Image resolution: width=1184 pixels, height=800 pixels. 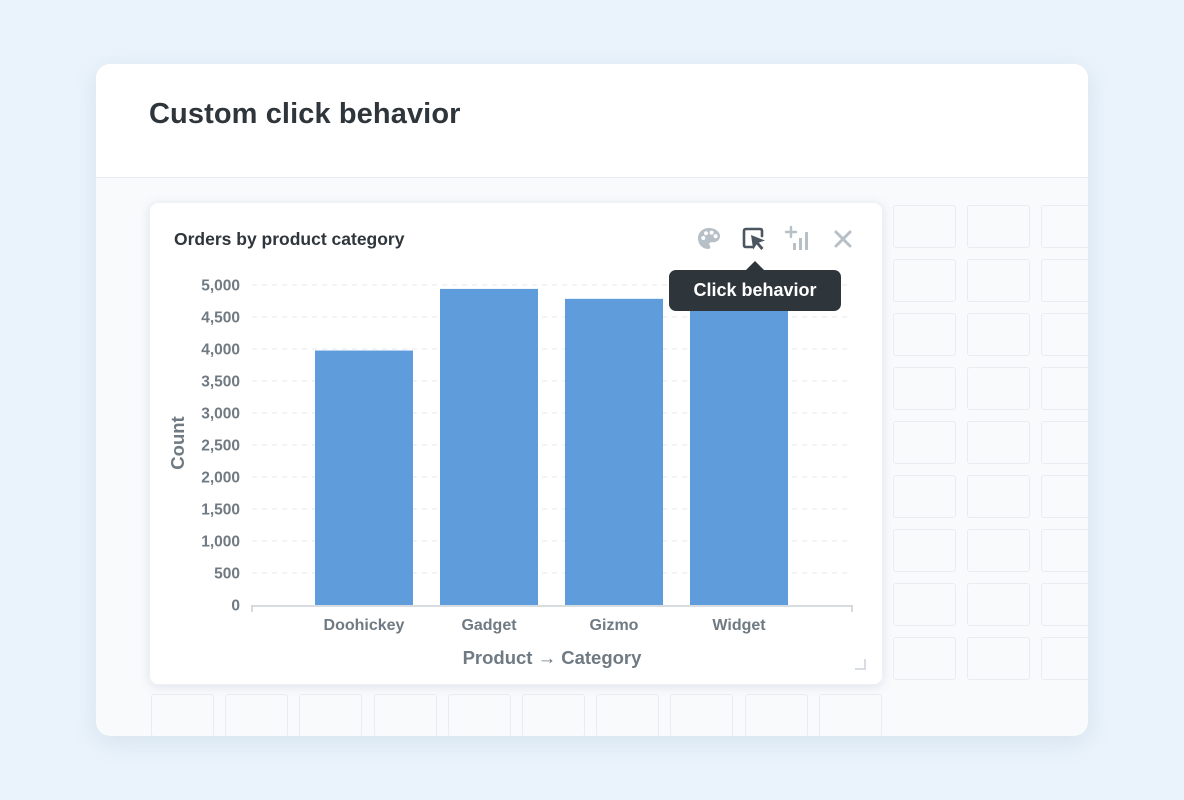 What do you see at coordinates (553, 657) in the screenshot?
I see `x-axis-title: Product → Category` at bounding box center [553, 657].